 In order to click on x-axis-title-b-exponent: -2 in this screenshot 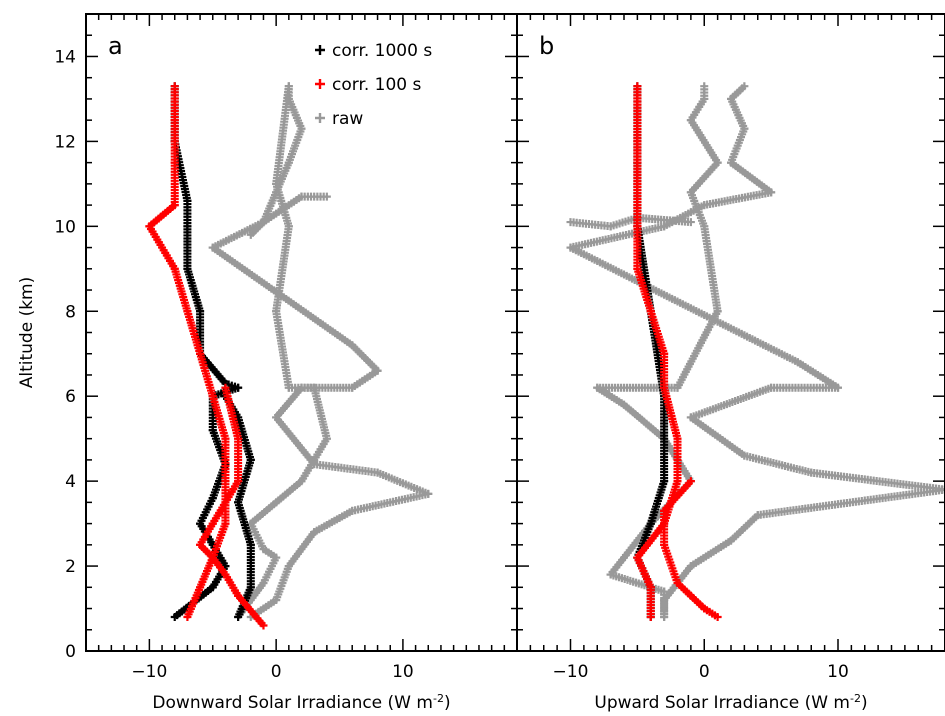, I will do `click(855, 698)`.